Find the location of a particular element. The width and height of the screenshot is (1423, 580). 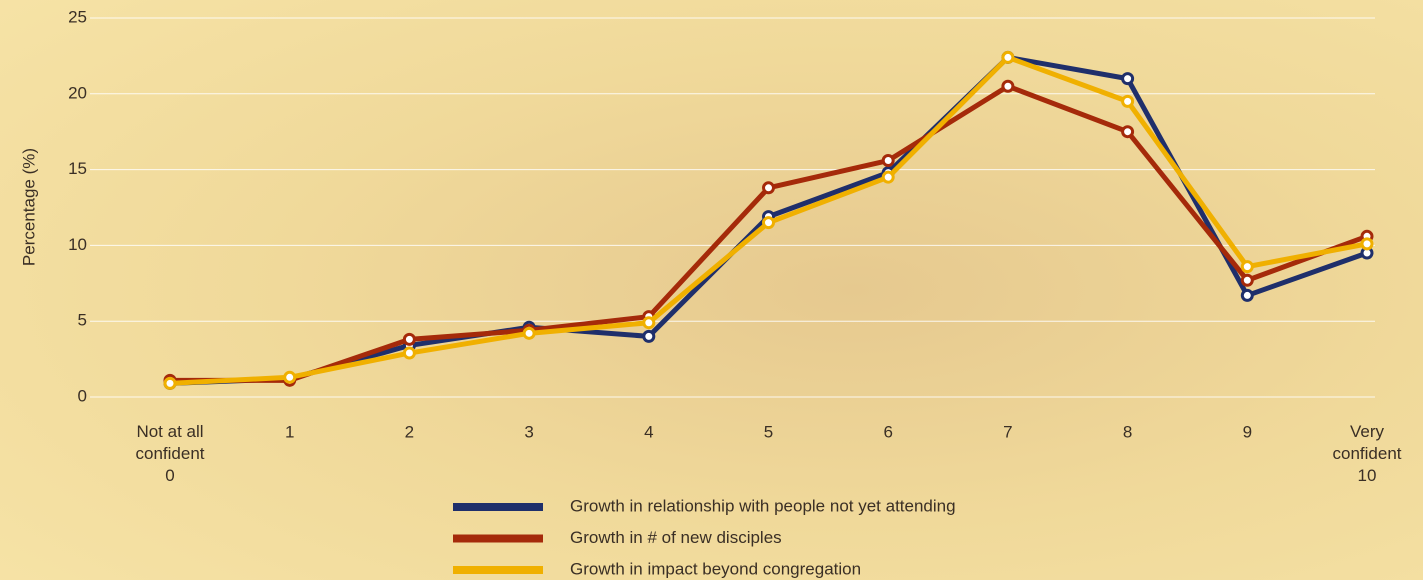

x-tick-label: 7 is located at coordinates (1007, 431).